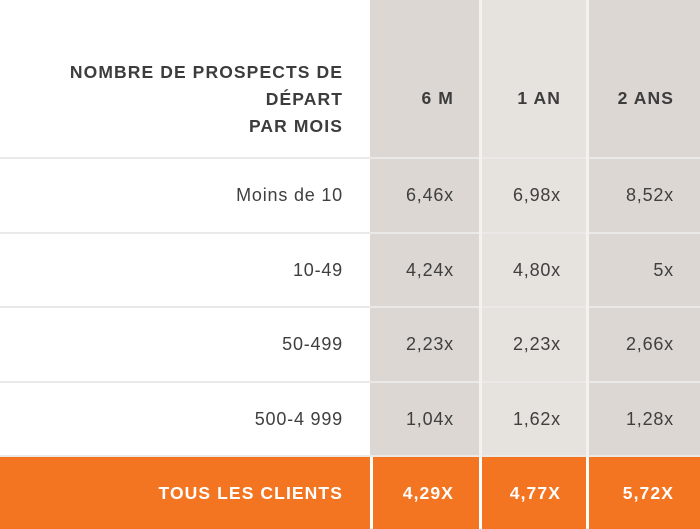 Image resolution: width=700 pixels, height=529 pixels. Describe the element at coordinates (534, 78) in the screenshot. I see `column-header-1an: 1 AN` at that location.